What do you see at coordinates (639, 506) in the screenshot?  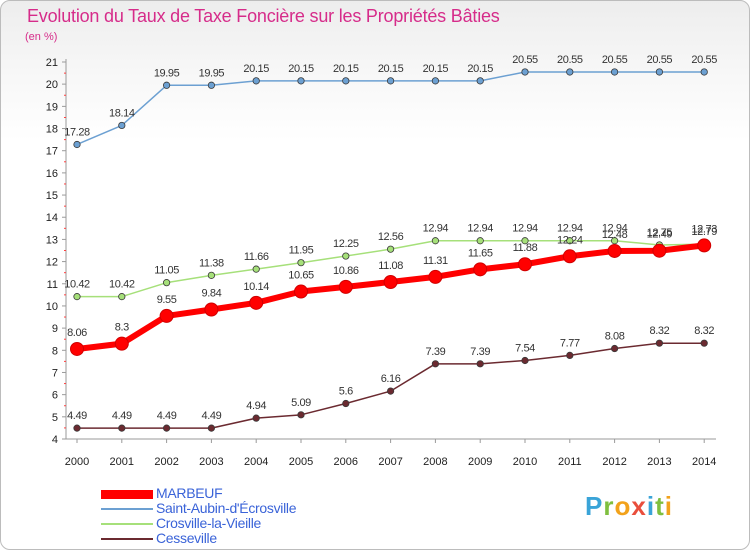 I see `logo-letter: x` at bounding box center [639, 506].